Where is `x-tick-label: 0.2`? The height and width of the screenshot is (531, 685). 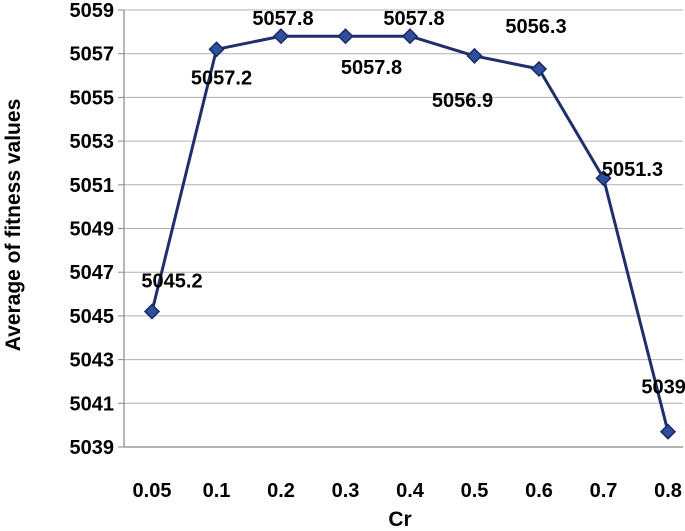
x-tick-label: 0.2 is located at coordinates (281, 491).